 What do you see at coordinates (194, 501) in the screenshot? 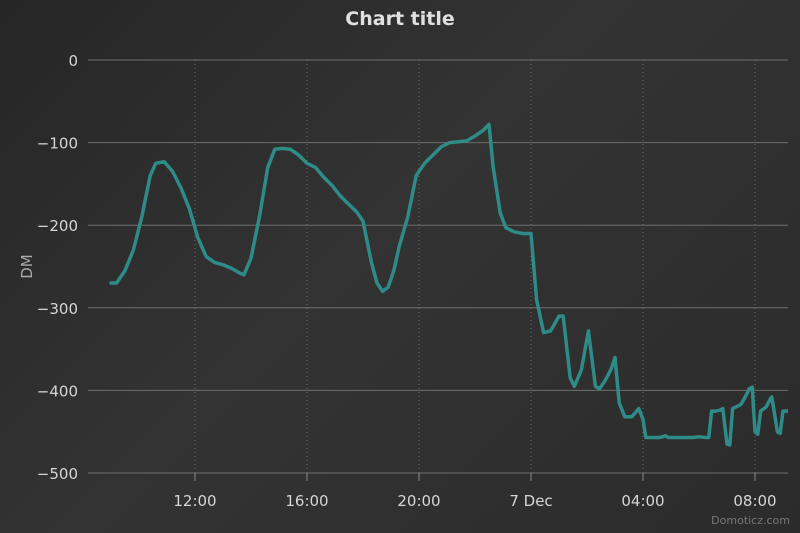
I see `x-tick-label: 12:00` at bounding box center [194, 501].